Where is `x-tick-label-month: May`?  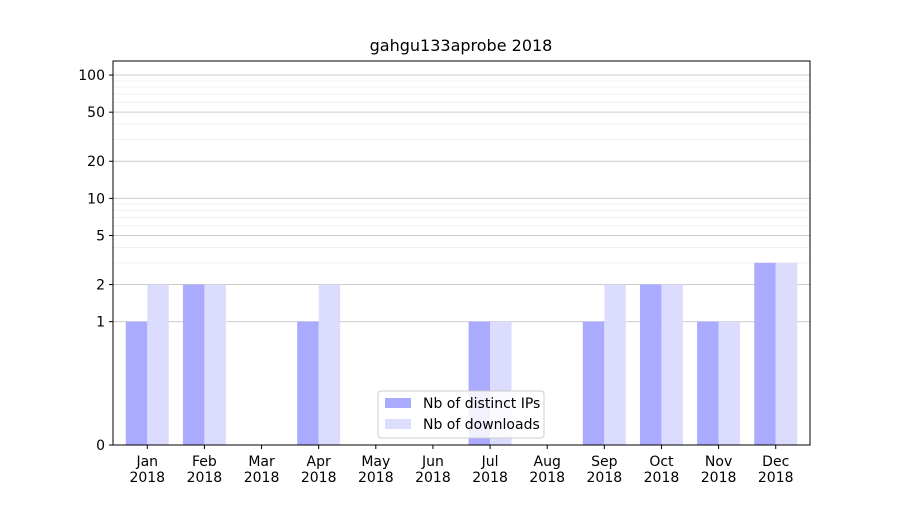 x-tick-label-month: May is located at coordinates (375, 462).